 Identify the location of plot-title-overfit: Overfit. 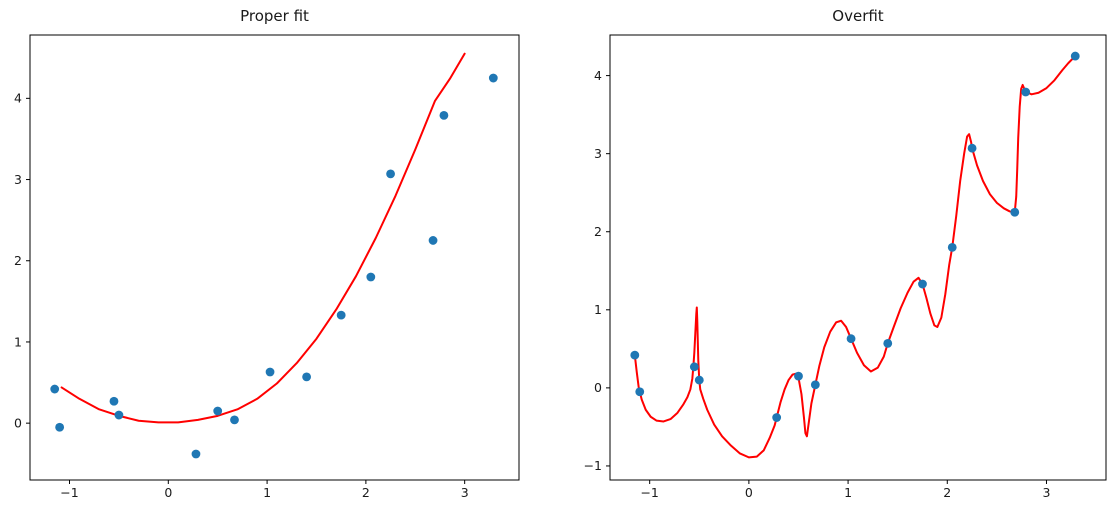
(858, 16).